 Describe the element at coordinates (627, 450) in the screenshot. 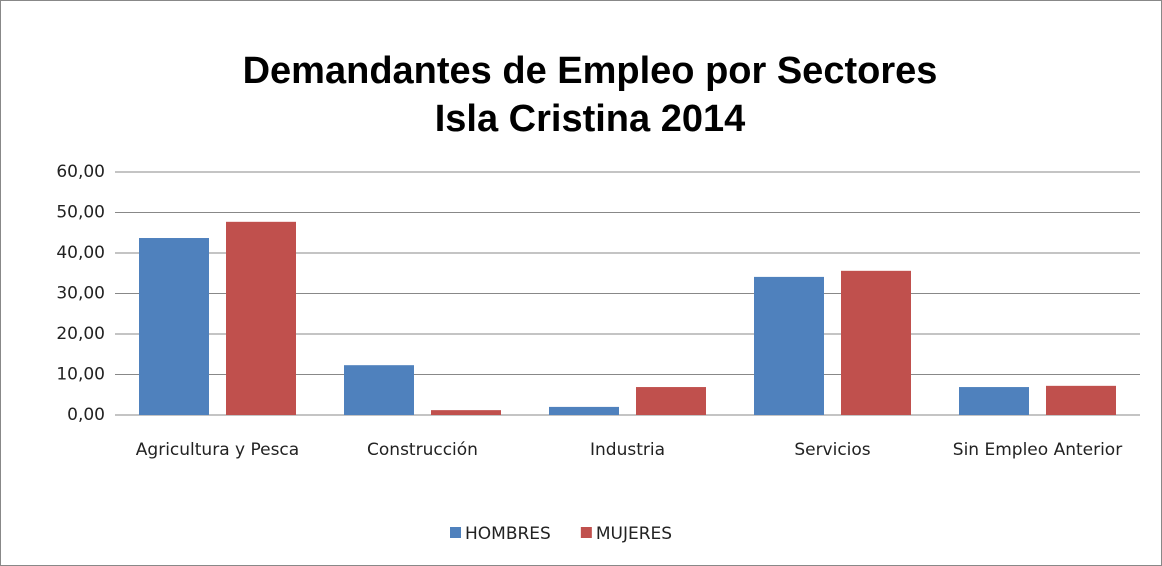

I see `x-tick-label: Industria` at that location.